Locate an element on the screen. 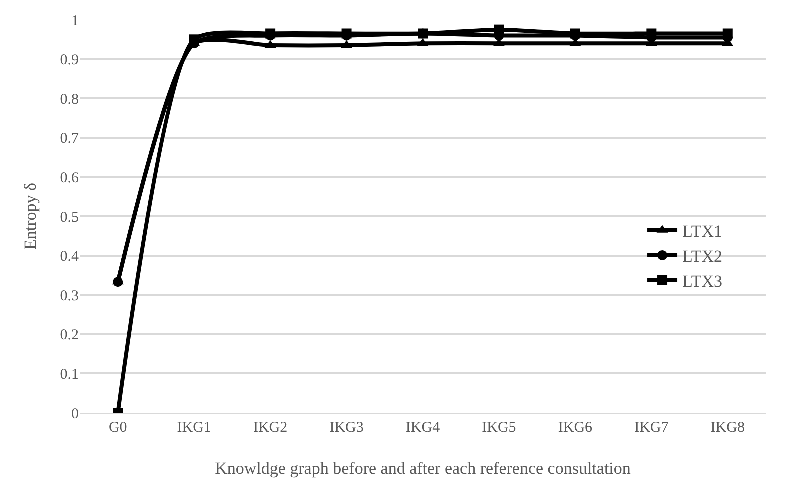 The image size is (791, 483). x-tick-label: IKG5 is located at coordinates (499, 428).